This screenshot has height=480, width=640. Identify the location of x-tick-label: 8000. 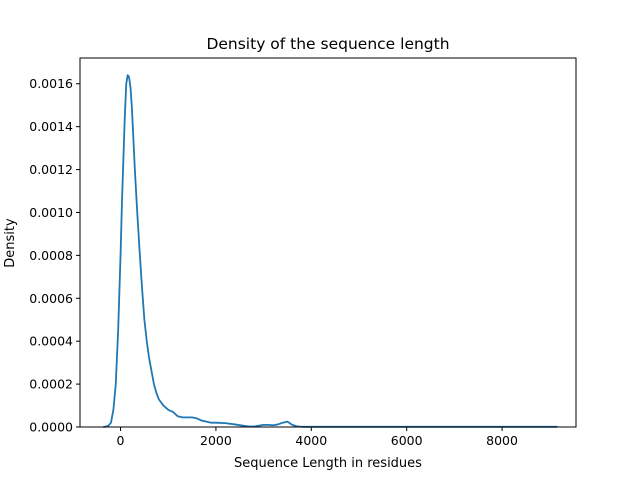
(502, 440).